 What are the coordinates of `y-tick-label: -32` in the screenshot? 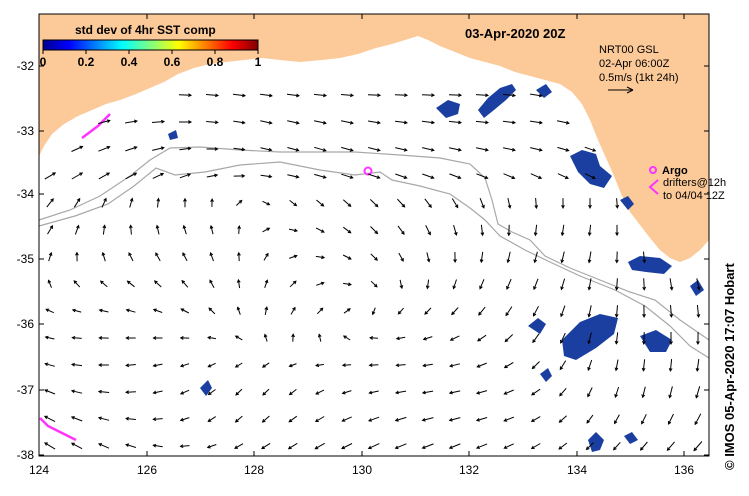 It's located at (26, 66).